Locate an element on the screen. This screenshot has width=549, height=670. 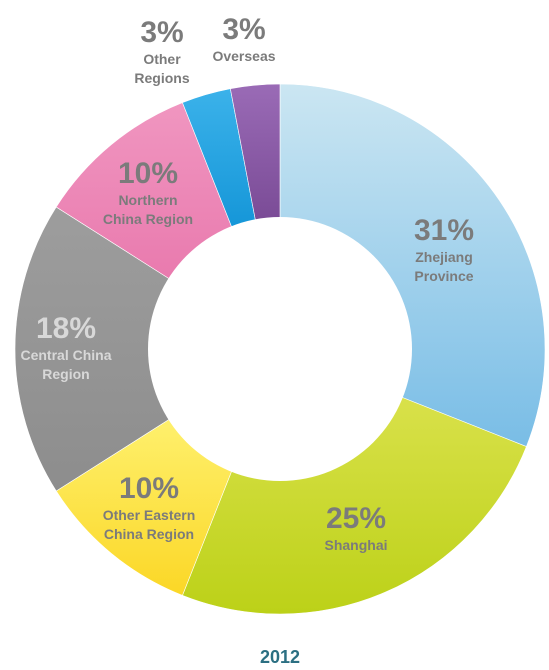
slice-value-shanghai: 25% is located at coordinates (356, 518).